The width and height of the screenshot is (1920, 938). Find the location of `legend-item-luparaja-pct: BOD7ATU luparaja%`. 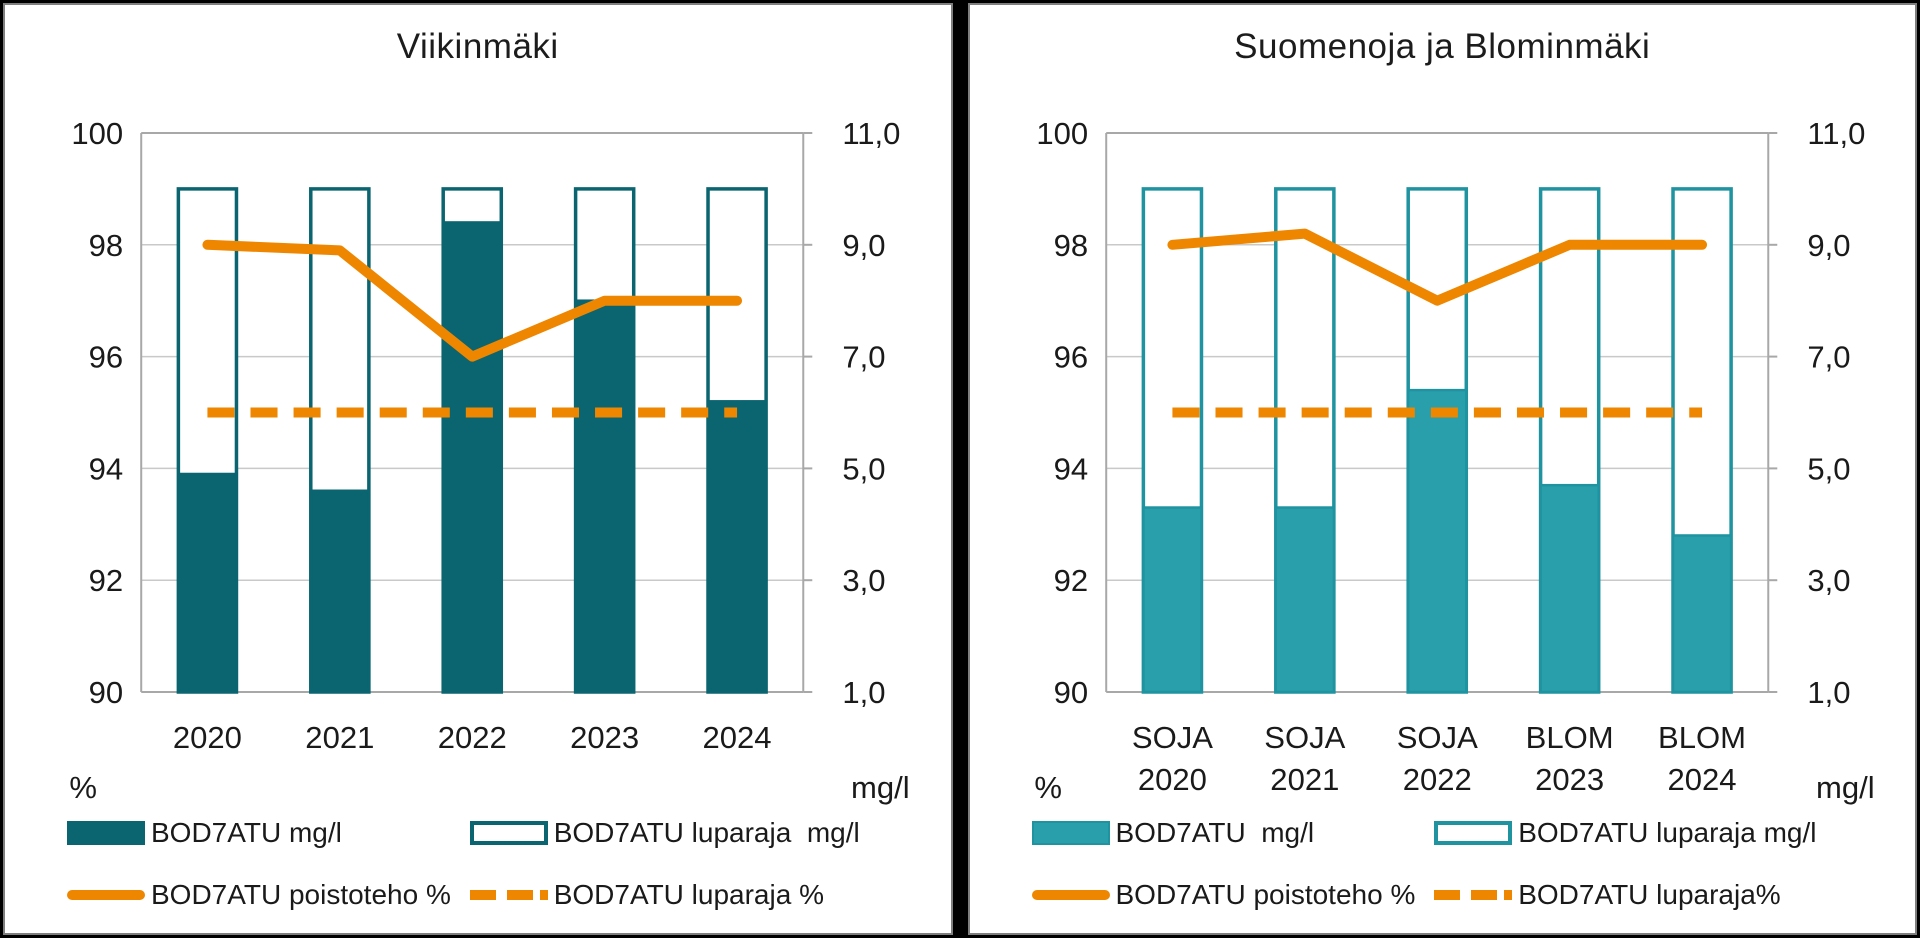

legend-item-luparaja-pct: BOD7ATU luparaja% is located at coordinates (1670, 895).